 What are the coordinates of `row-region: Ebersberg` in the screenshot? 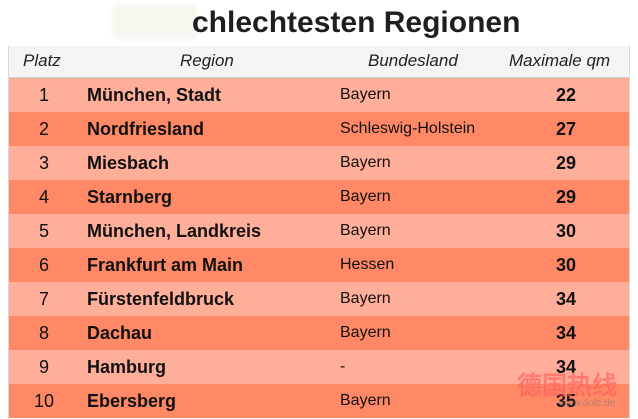 It's located at (132, 401).